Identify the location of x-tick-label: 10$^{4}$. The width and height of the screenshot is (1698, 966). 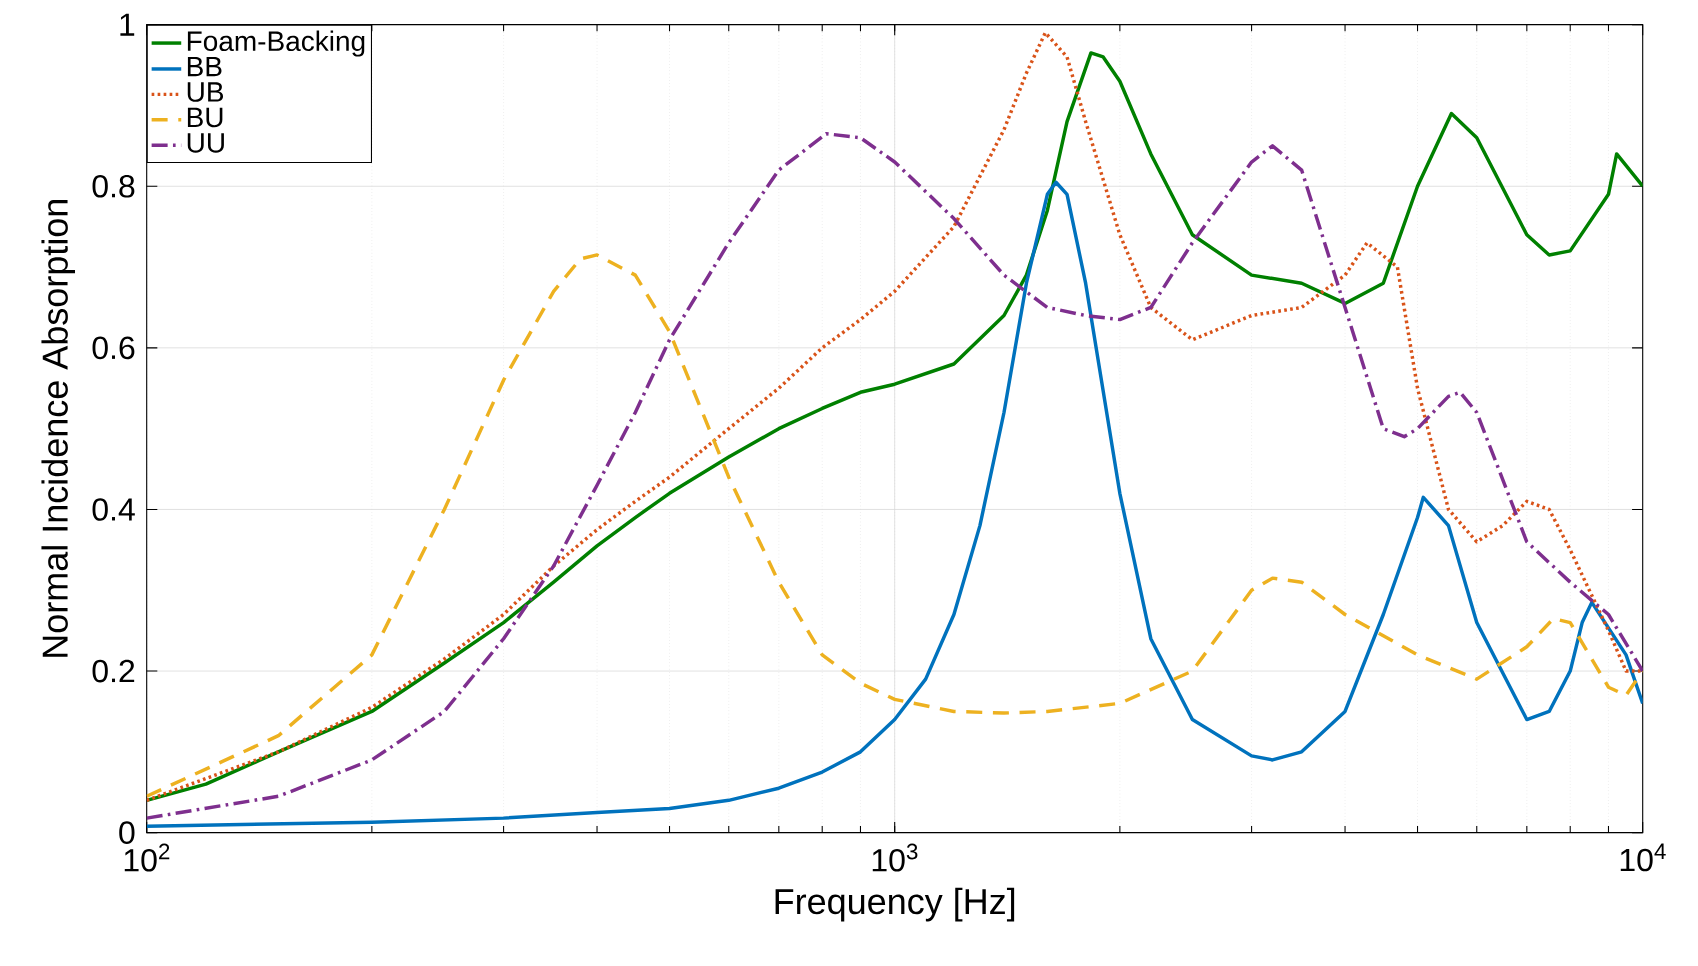
(1643, 857).